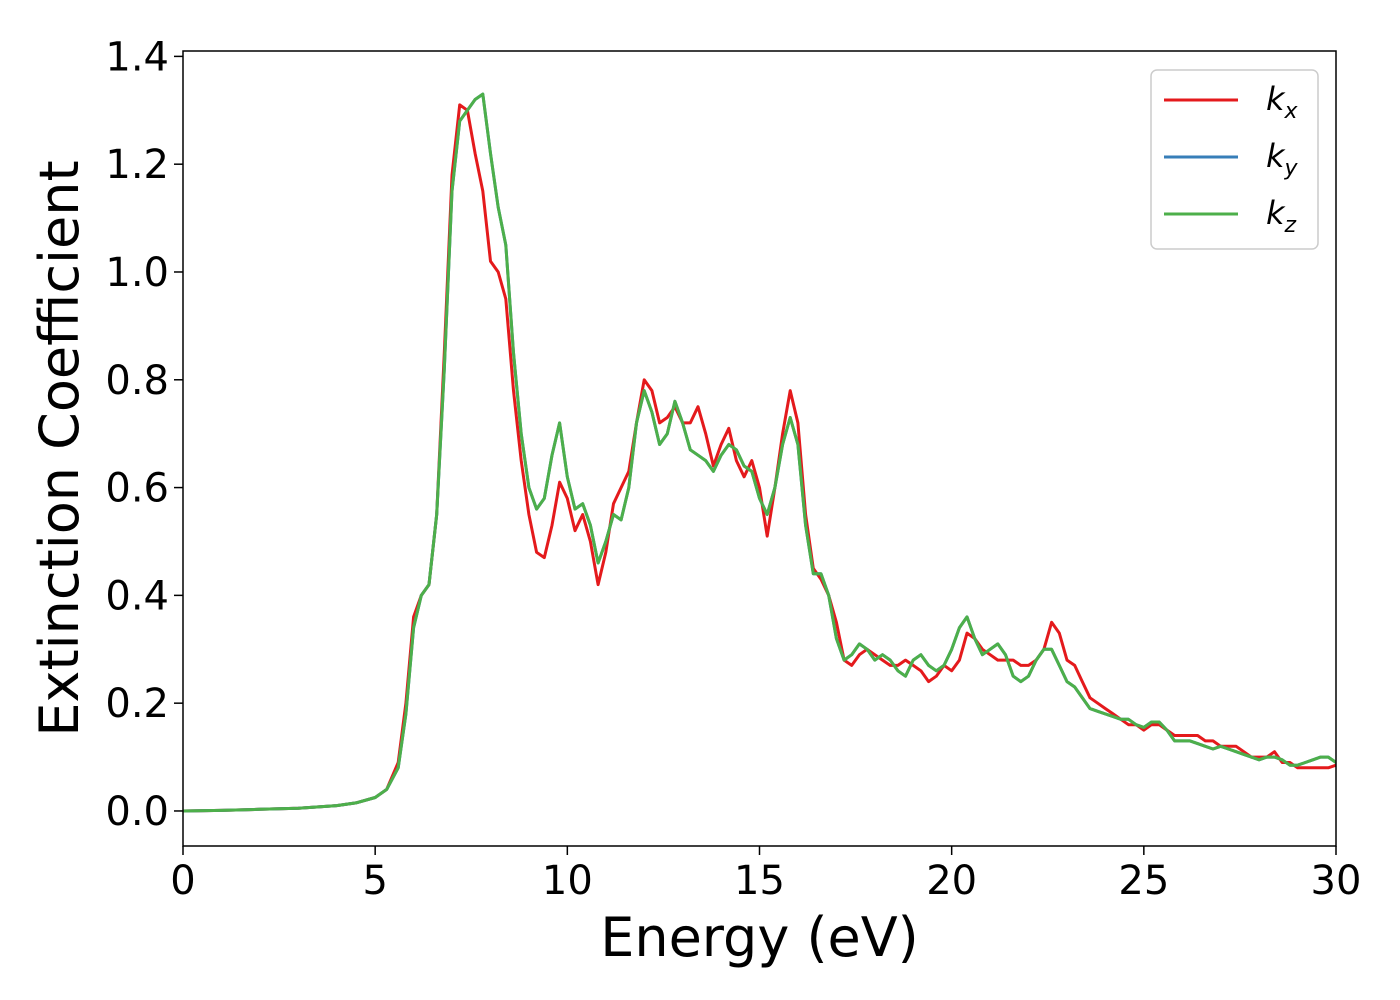 The image size is (1400, 1000). Describe the element at coordinates (1282, 159) in the screenshot. I see `legend-label-y: ky` at that location.